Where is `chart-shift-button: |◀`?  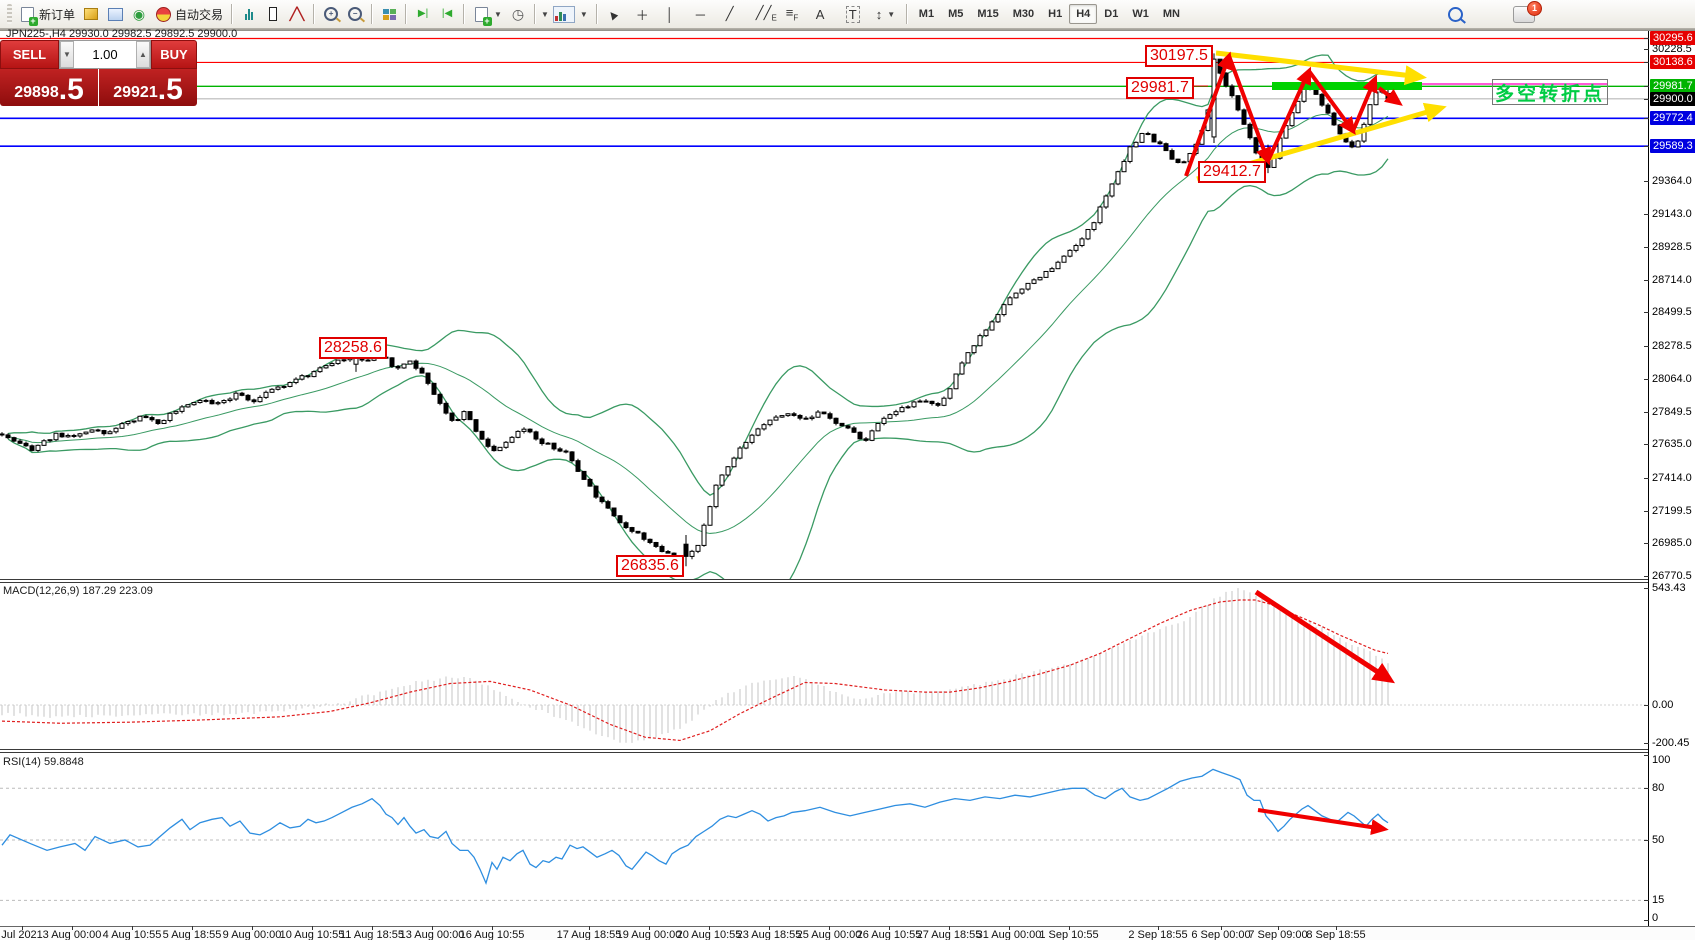 chart-shift-button: |◀ is located at coordinates (447, 14).